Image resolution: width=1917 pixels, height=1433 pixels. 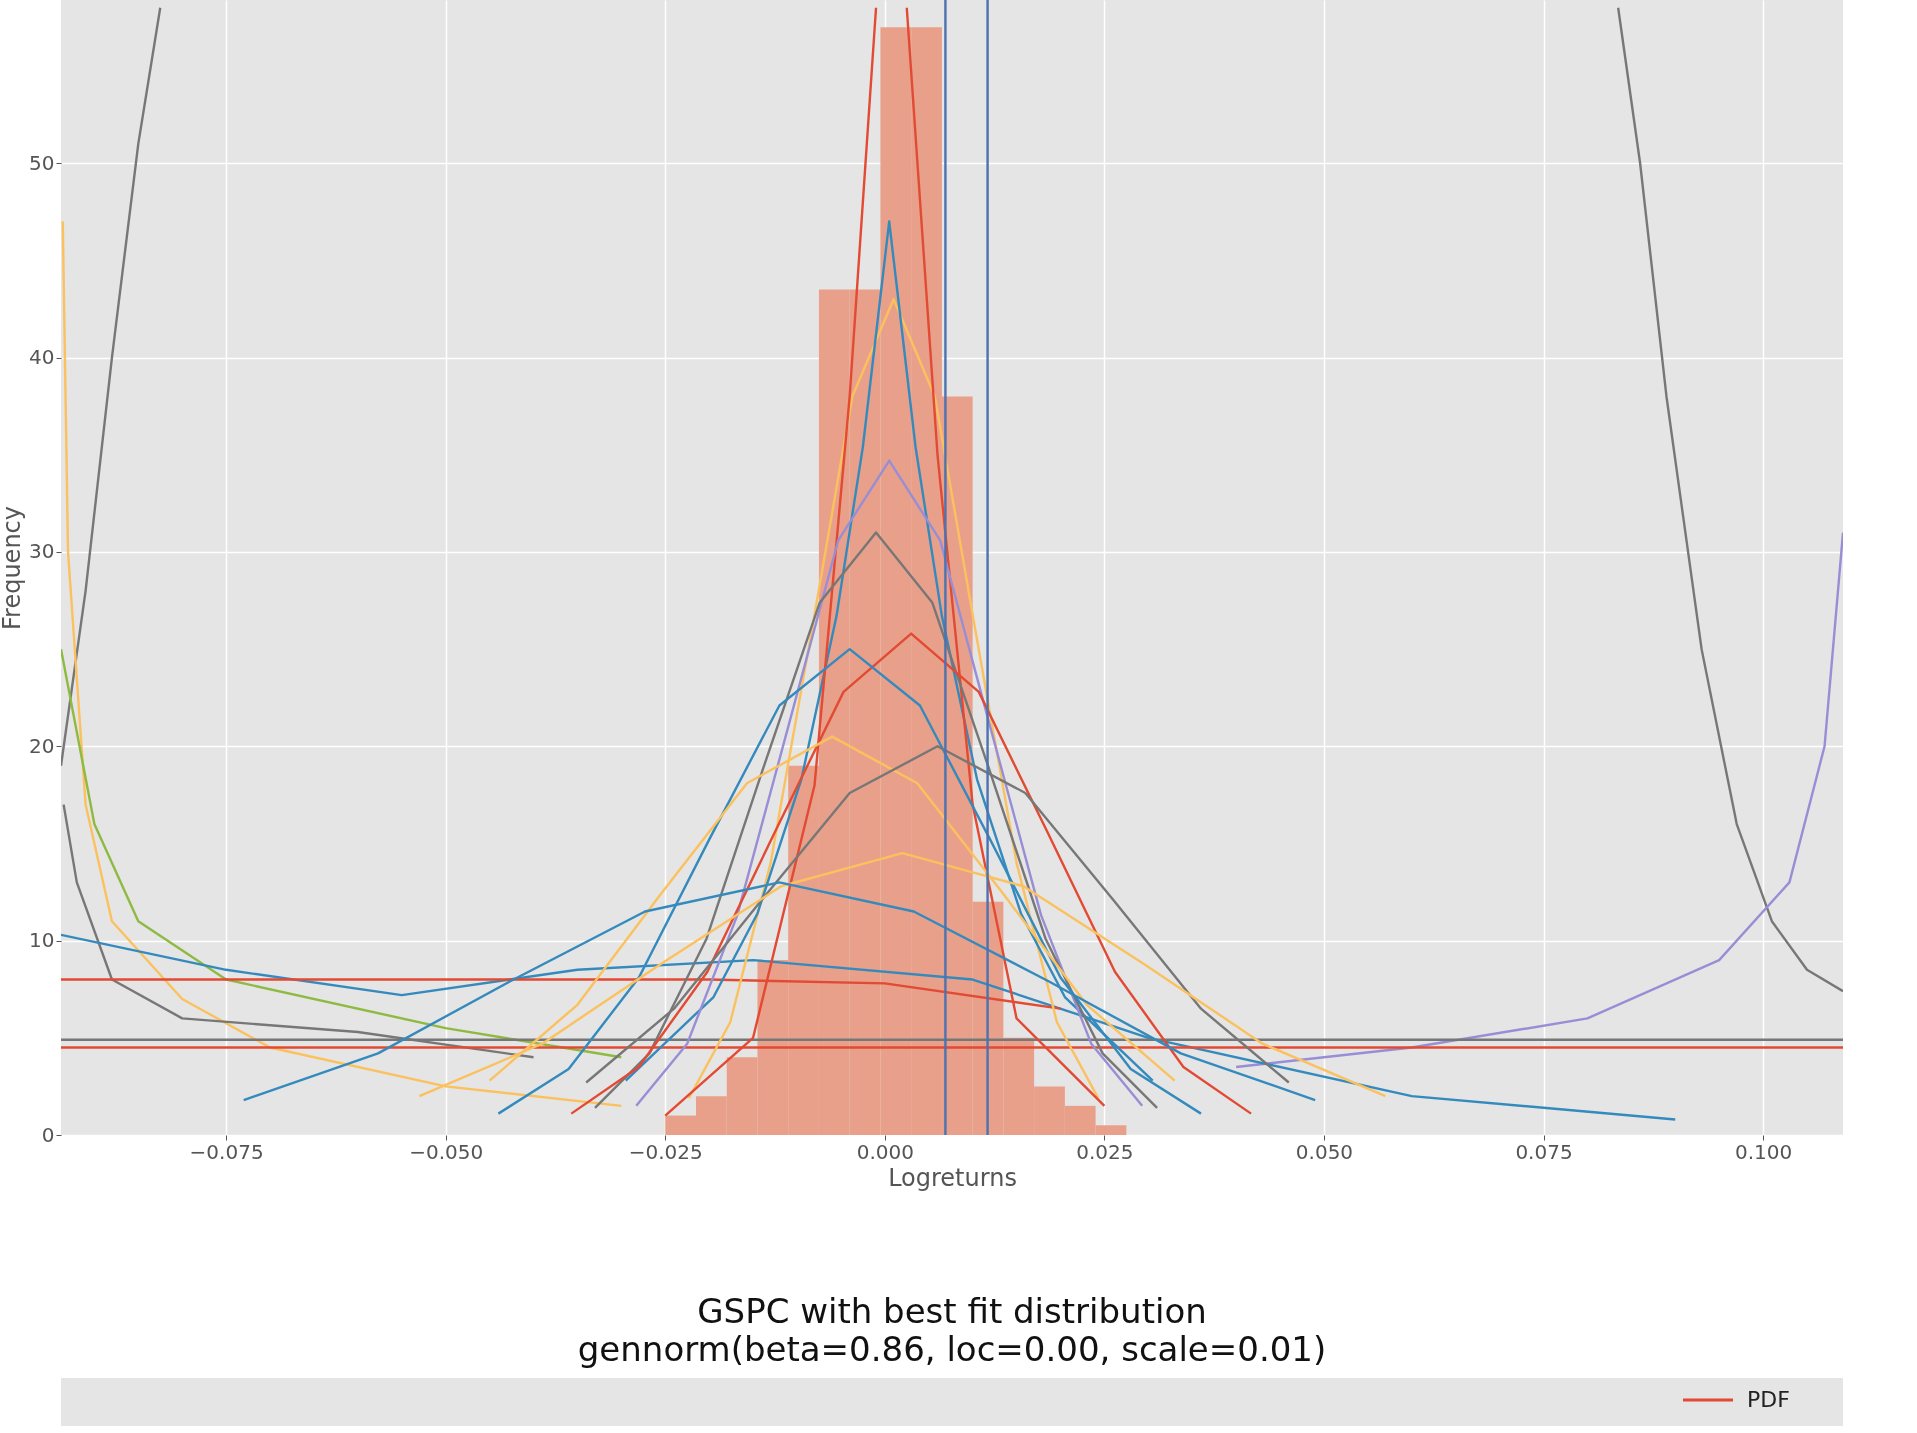 What do you see at coordinates (42, 162) in the screenshot?
I see `y-tick-label: 50` at bounding box center [42, 162].